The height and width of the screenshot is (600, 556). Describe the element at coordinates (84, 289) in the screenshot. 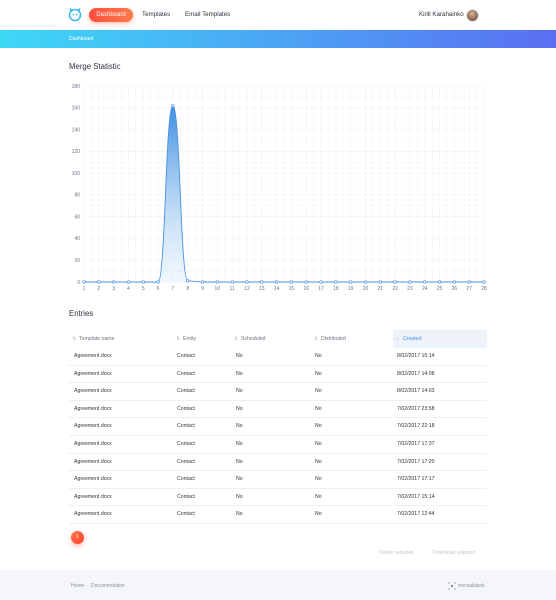

I see `x-tick-label: 1` at that location.